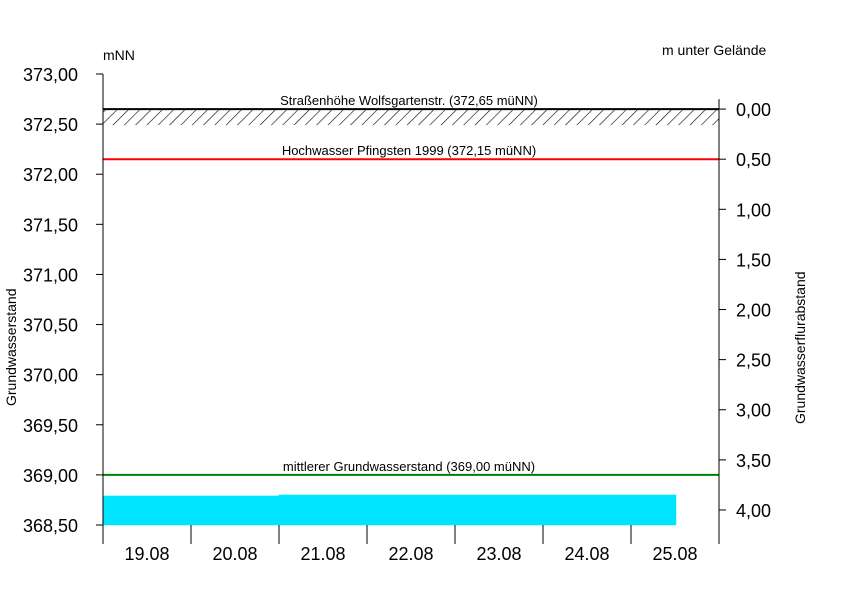 The height and width of the screenshot is (600, 854). I want to click on bar-20.08, so click(235, 510).